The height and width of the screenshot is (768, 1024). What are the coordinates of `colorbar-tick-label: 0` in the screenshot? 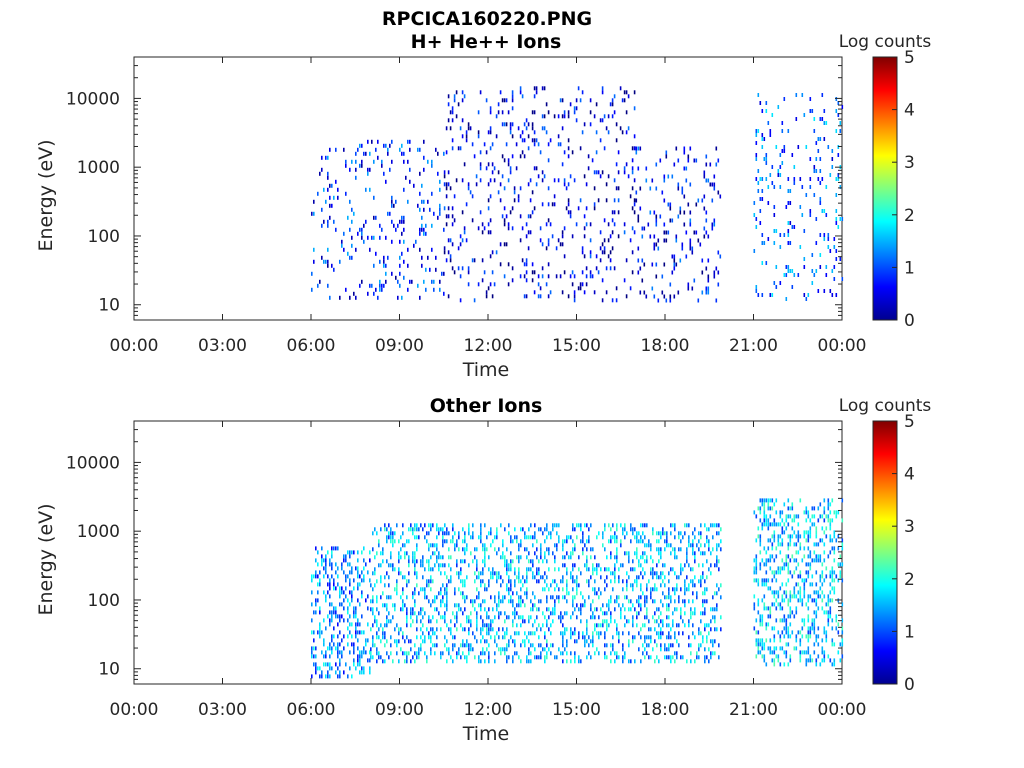 It's located at (909, 685).